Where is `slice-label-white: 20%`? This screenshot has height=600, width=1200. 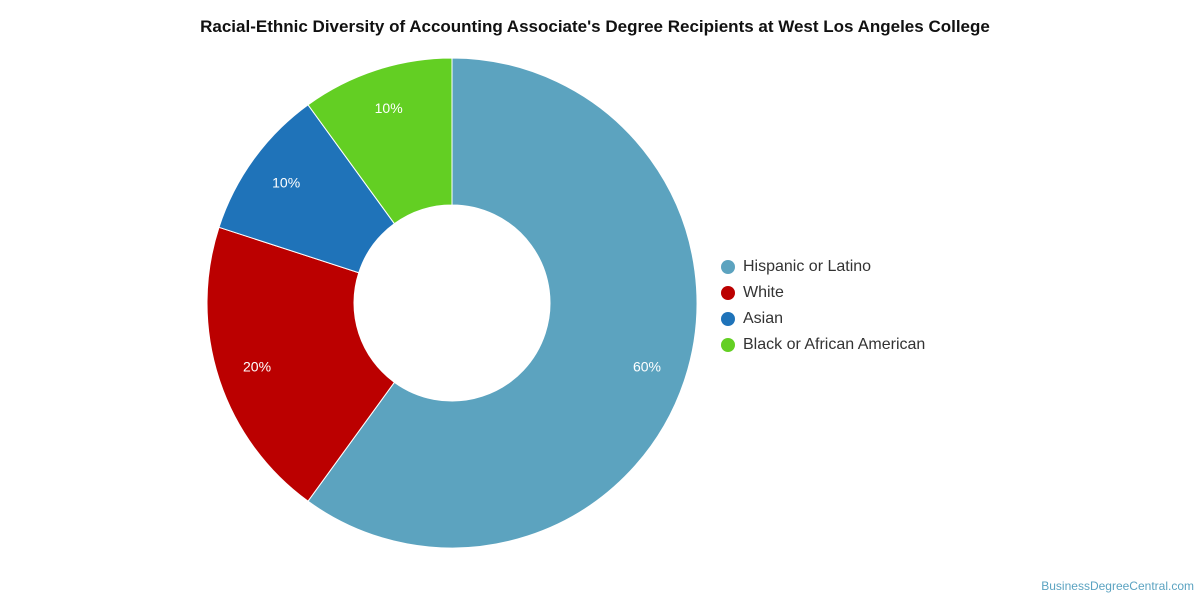 slice-label-white: 20% is located at coordinates (257, 366).